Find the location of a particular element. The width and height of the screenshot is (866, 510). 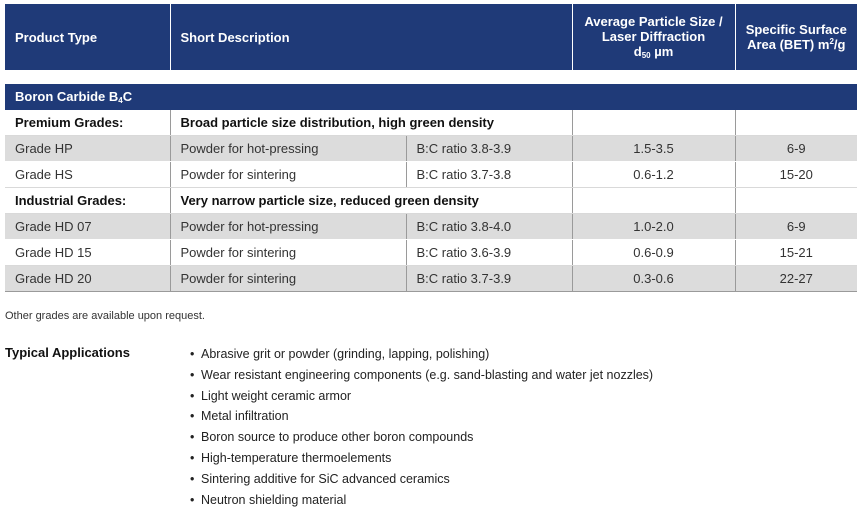

cell-particle-size: 1.0-2.0 is located at coordinates (653, 226).